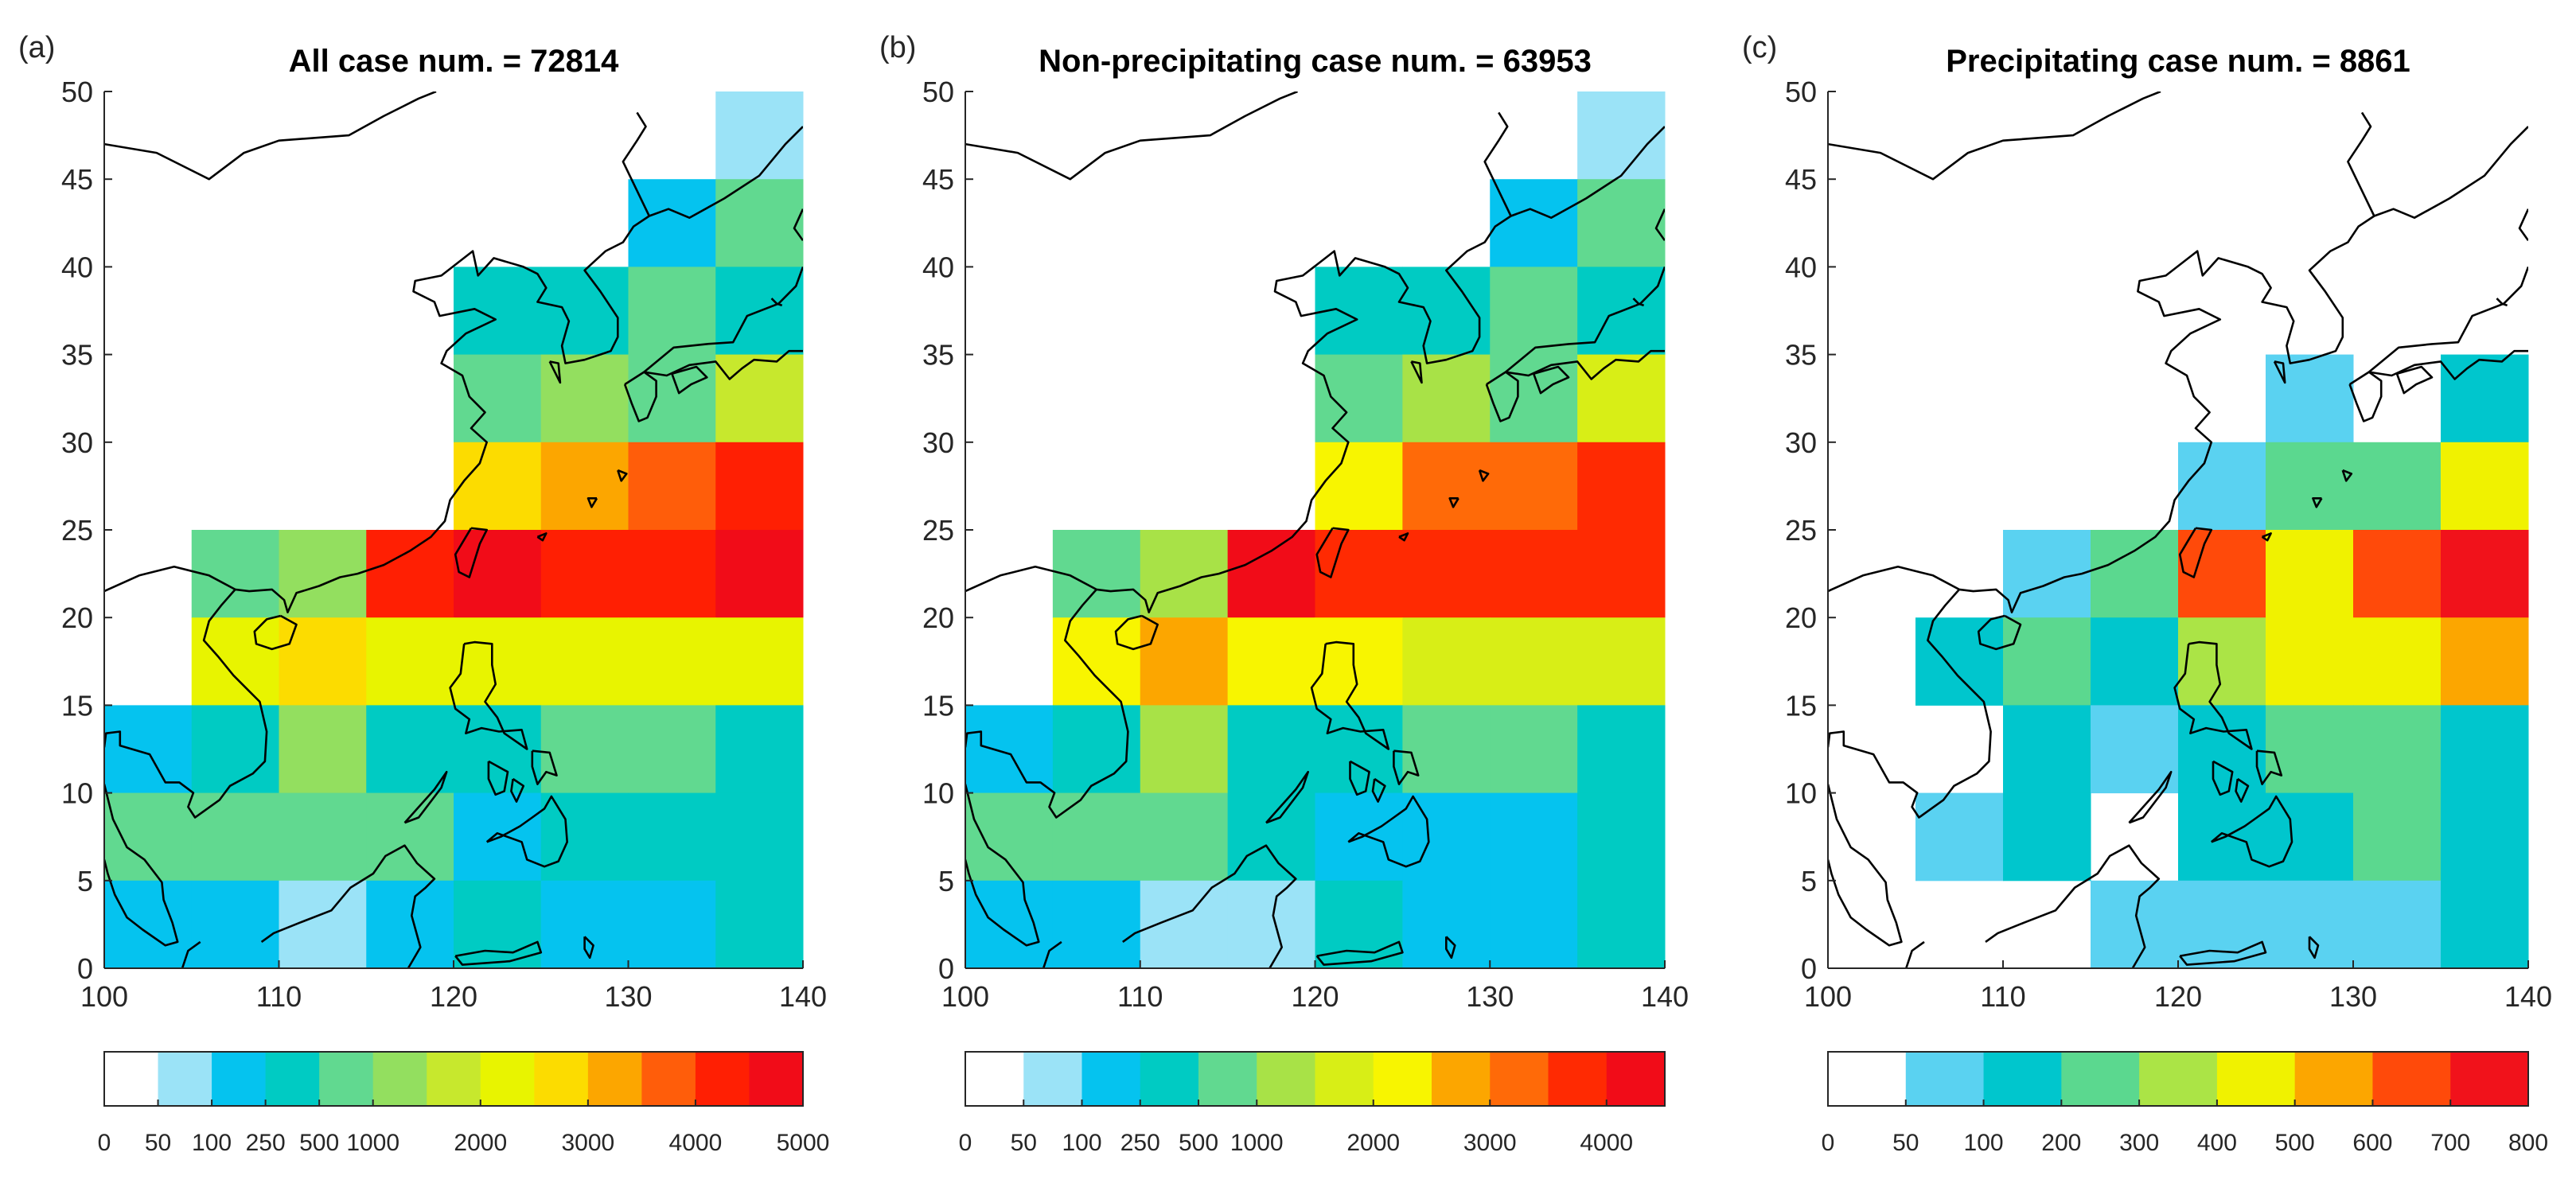 Image resolution: width=2576 pixels, height=1195 pixels. Describe the element at coordinates (36, 47) in the screenshot. I see `panel-label: (a)` at that location.